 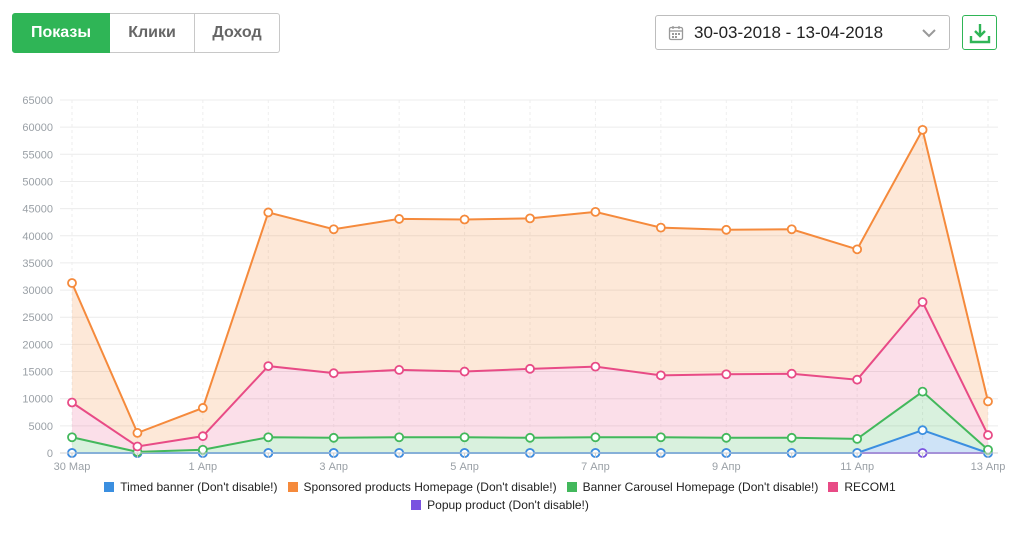 What do you see at coordinates (237, 33) in the screenshot?
I see `tab-revenue: Доход` at bounding box center [237, 33].